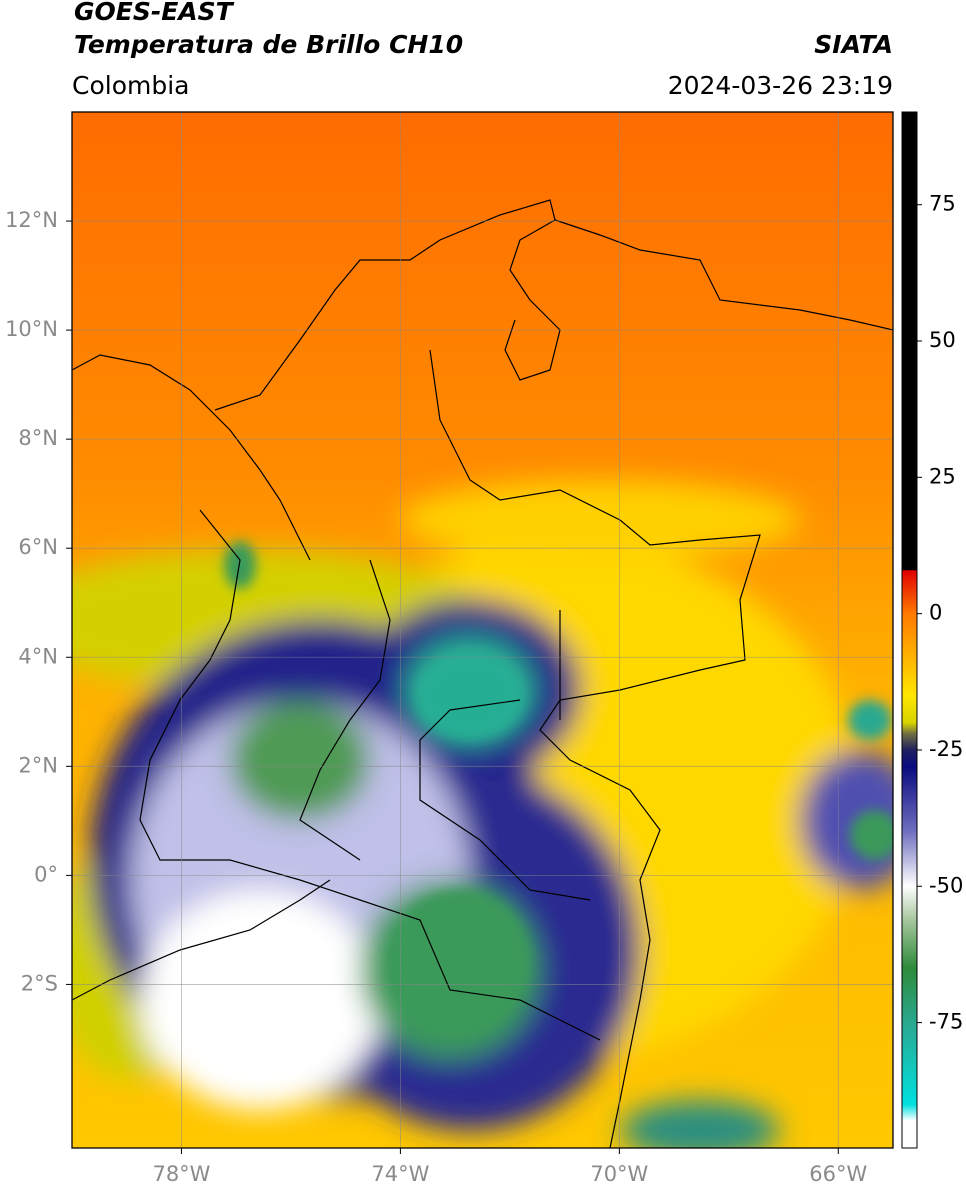 This screenshot has height=1190, width=966. I want to click on y-tick-label: 12°N, so click(31, 220).